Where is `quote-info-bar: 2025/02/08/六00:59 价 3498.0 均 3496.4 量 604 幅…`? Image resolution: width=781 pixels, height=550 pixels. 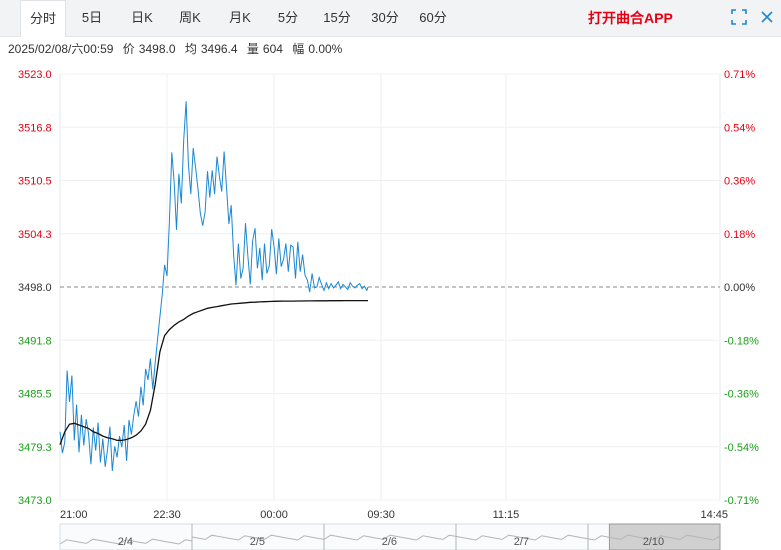
quote-info-bar: 2025/02/08/六00:59 价 3498.0 均 3496.4 量 604 幅… is located at coordinates (178, 49).